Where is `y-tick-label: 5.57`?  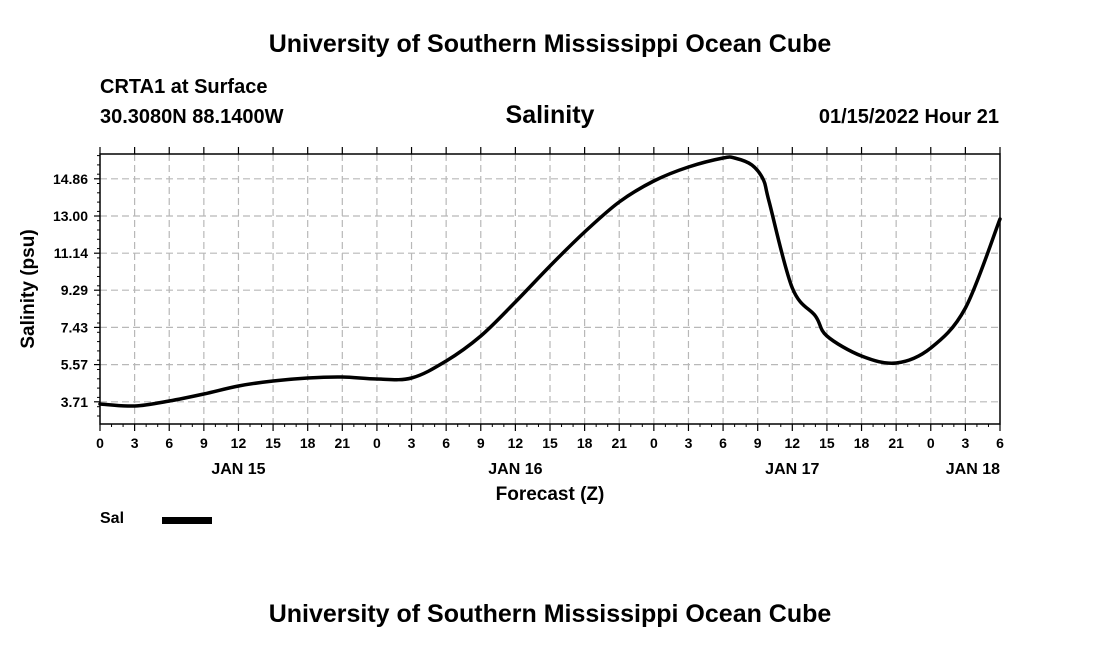
y-tick-label: 5.57 is located at coordinates (74, 365).